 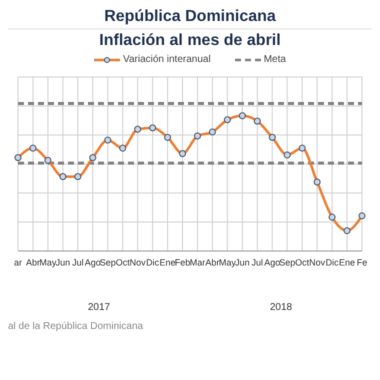 What do you see at coordinates (166, 59) in the screenshot?
I see `legend-label: Variación interanual` at bounding box center [166, 59].